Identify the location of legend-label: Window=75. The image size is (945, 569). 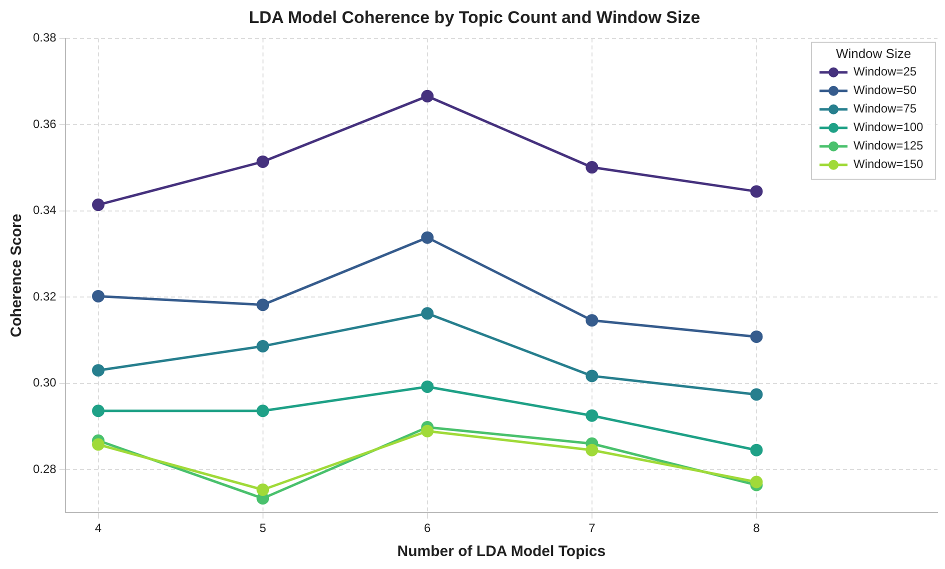
(885, 109).